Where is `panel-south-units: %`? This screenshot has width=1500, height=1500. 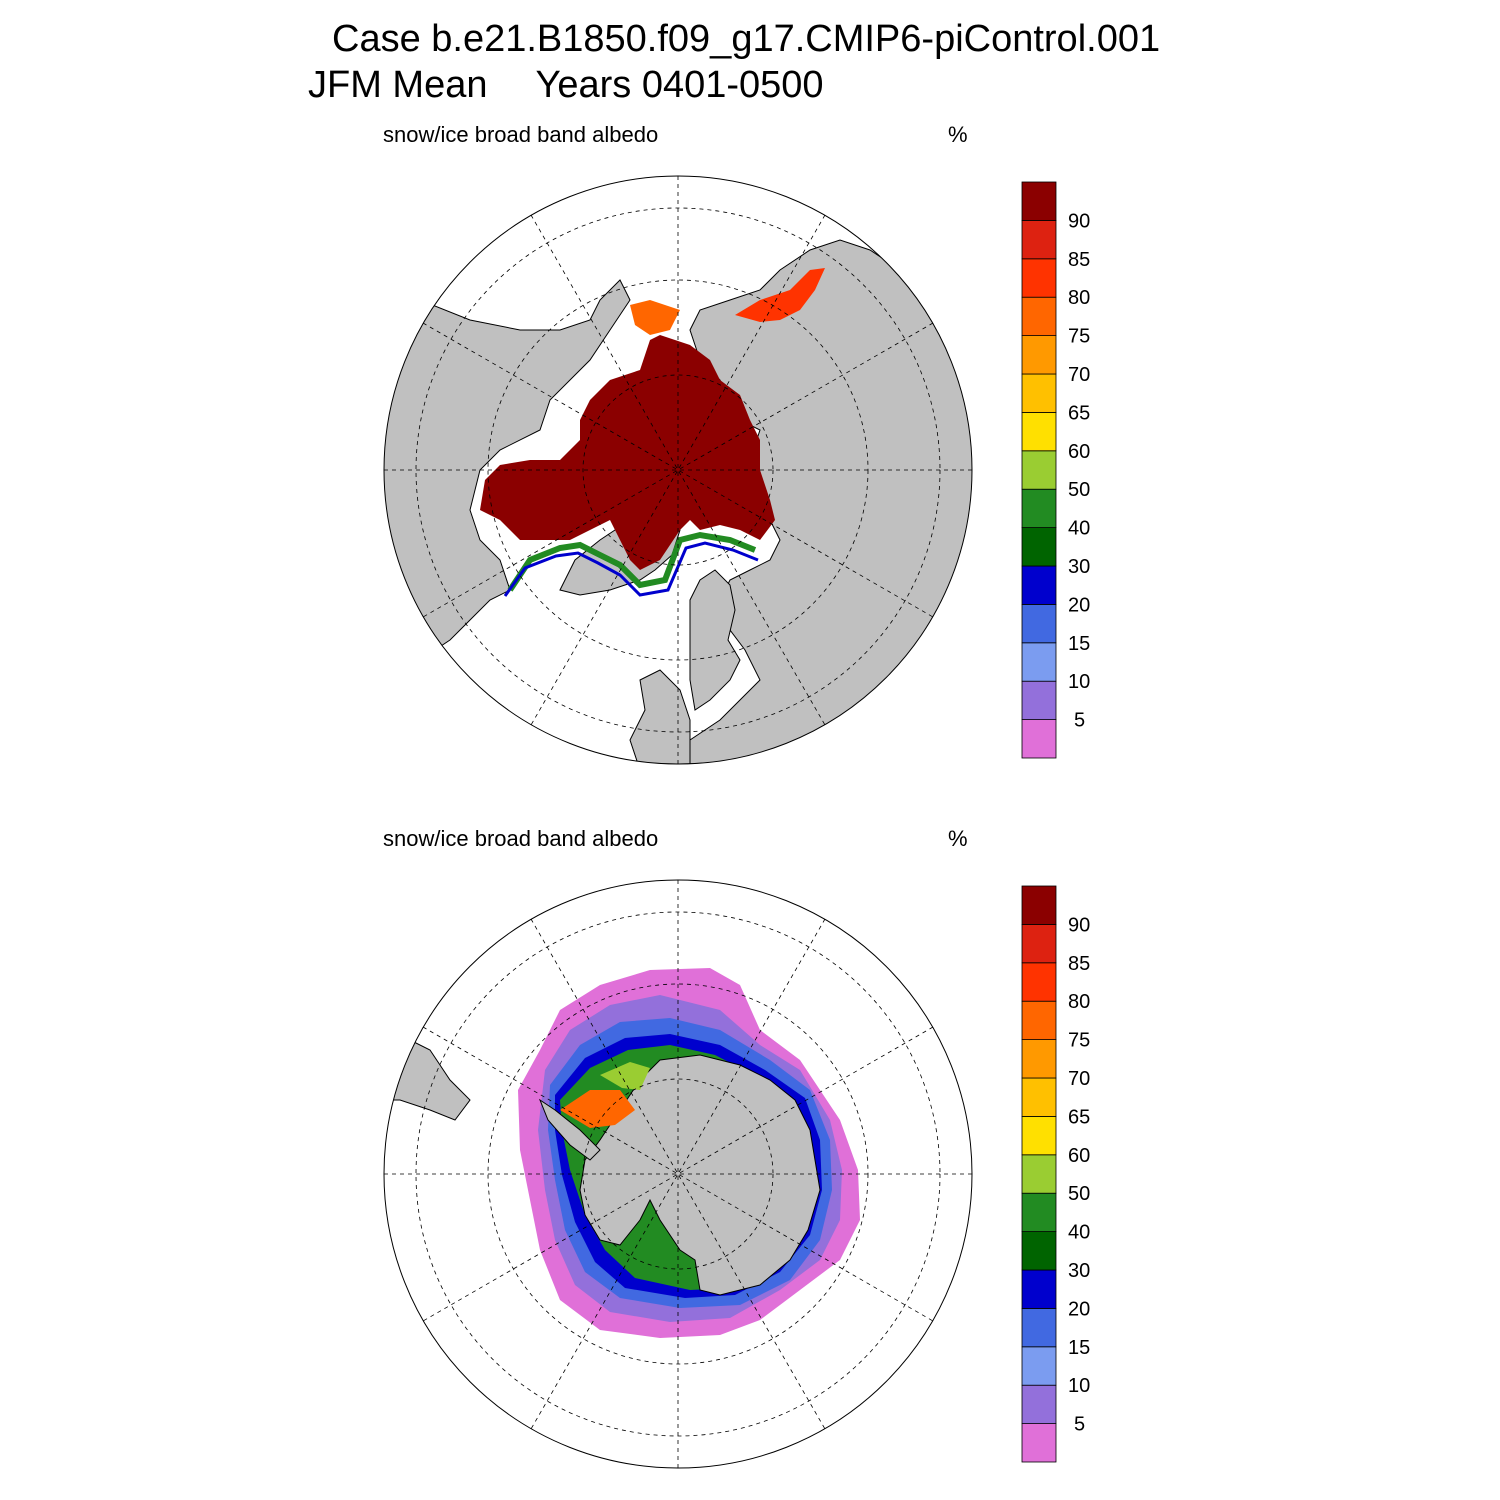
panel-south-units: % is located at coordinates (958, 838).